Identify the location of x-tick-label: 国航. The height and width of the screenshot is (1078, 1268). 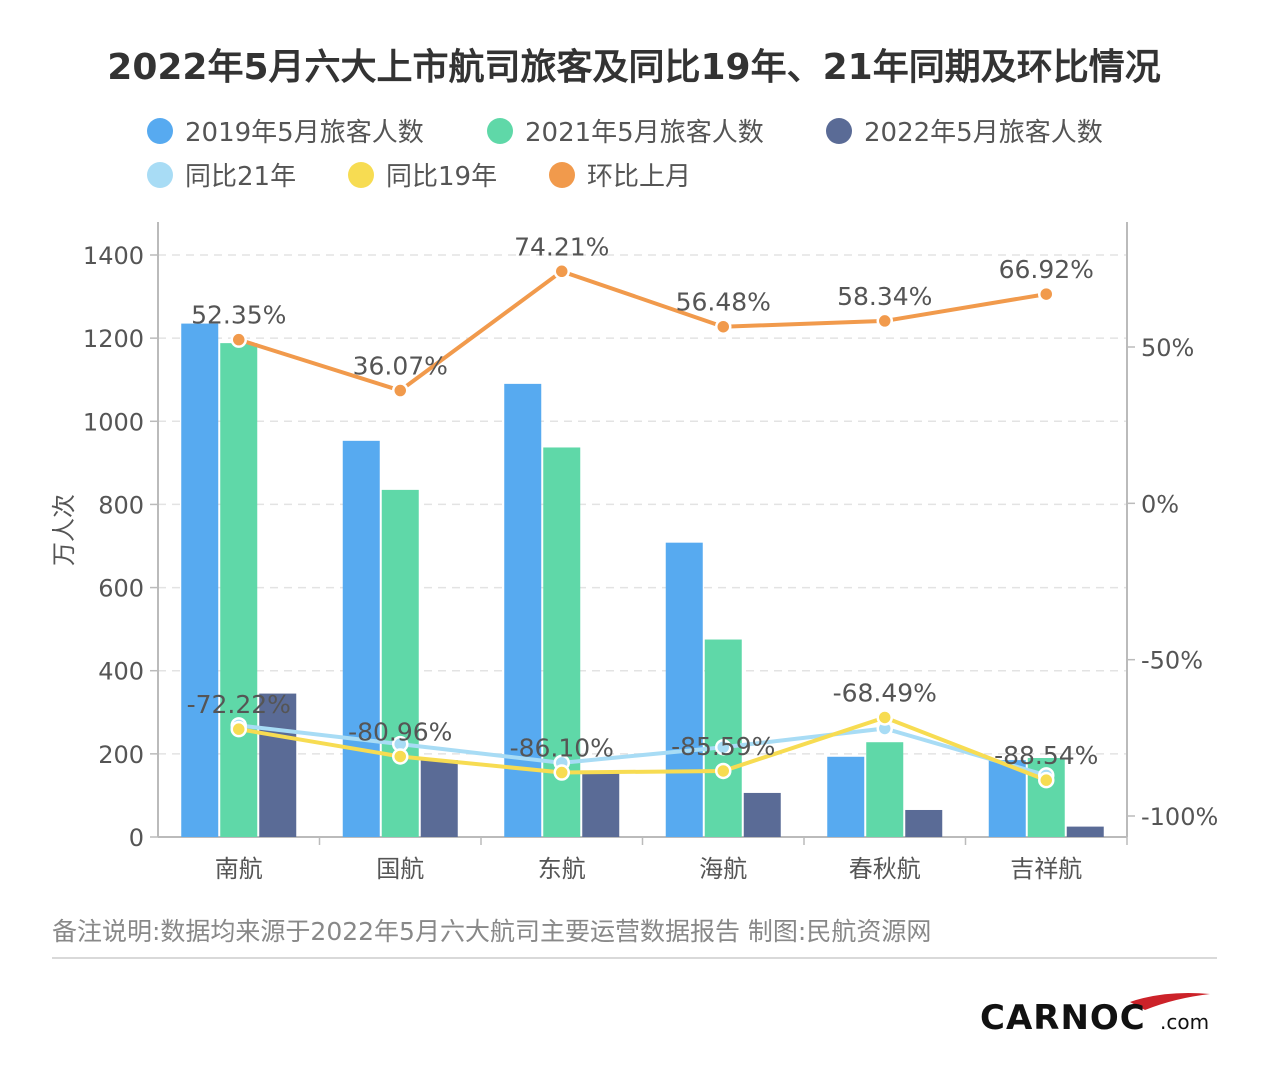
(400, 869).